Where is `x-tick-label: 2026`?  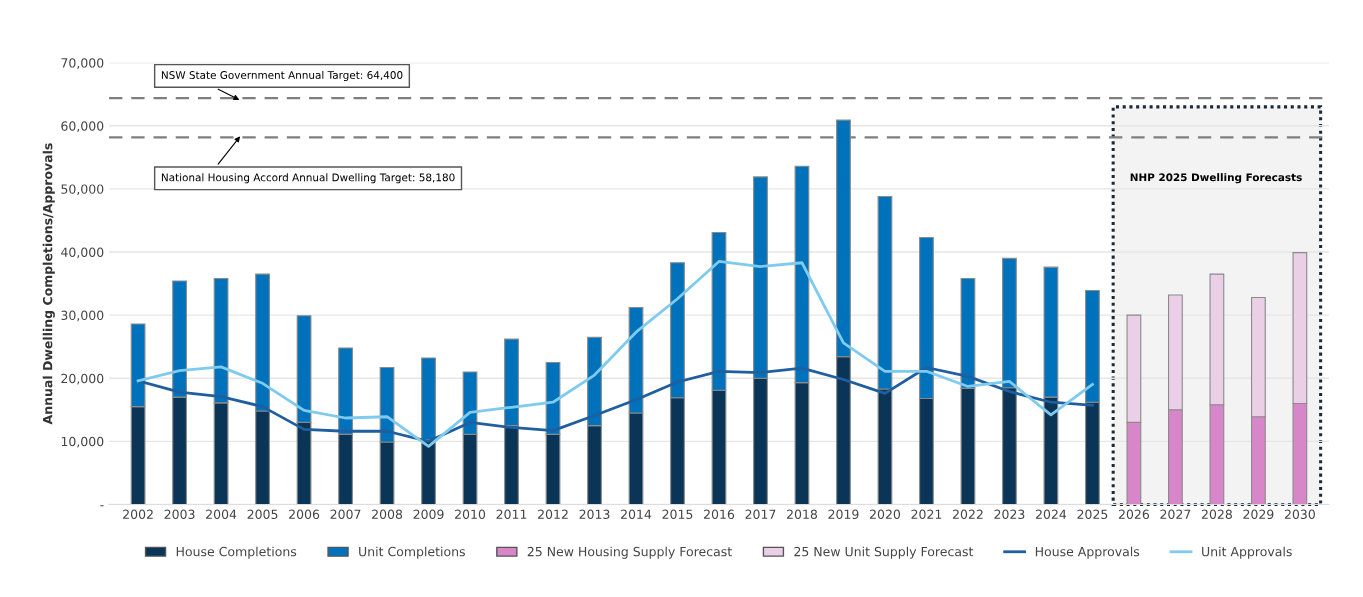
x-tick-label: 2026 is located at coordinates (1134, 514).